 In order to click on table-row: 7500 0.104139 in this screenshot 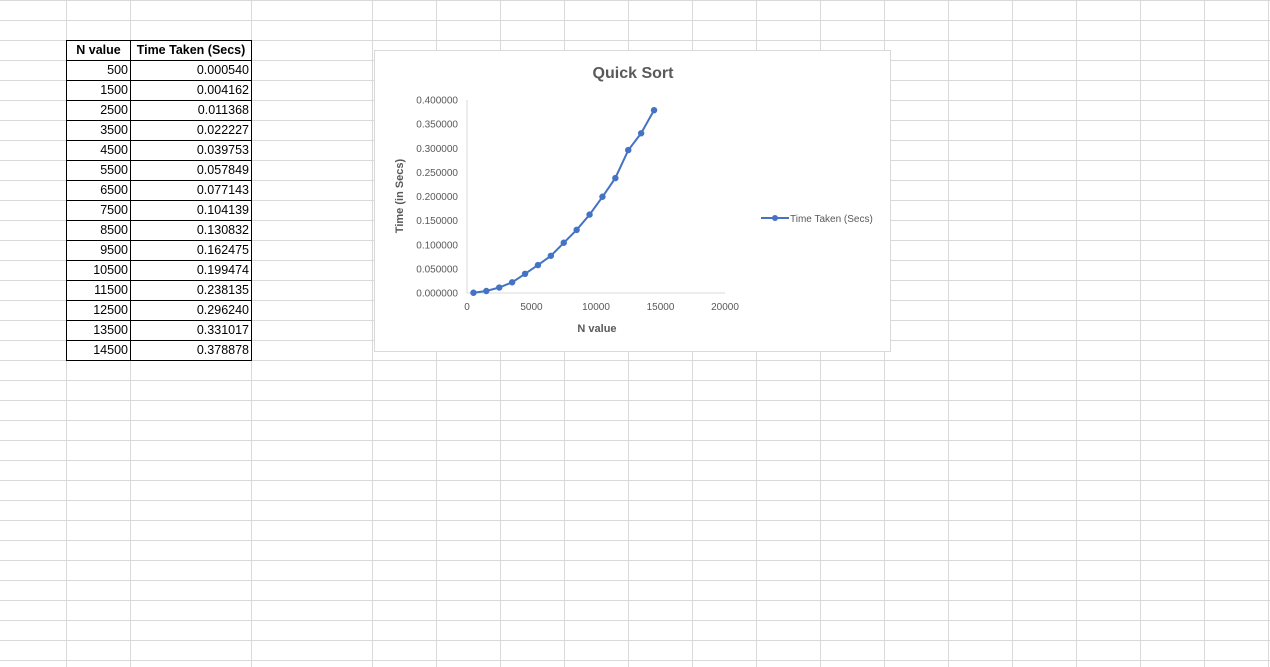, I will do `click(159, 211)`.